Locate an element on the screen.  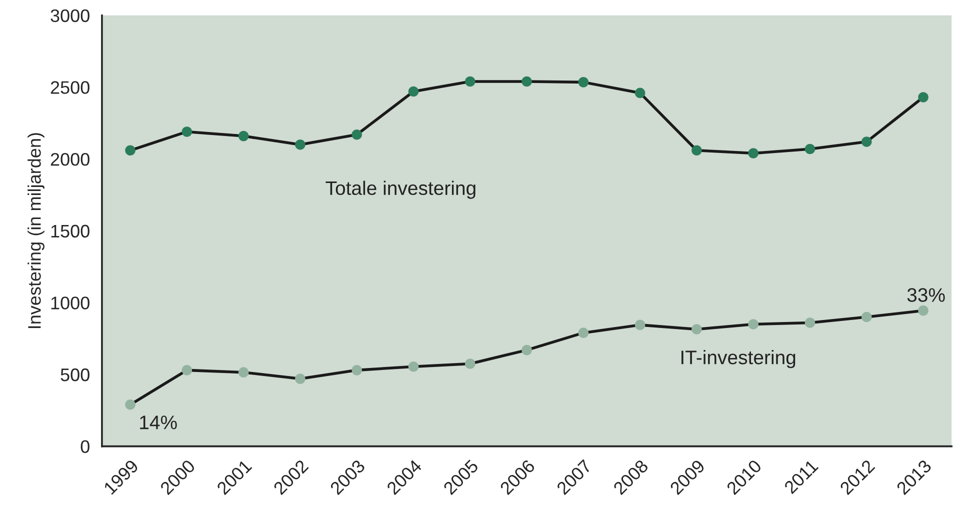
y-tick-label: 500 is located at coordinates (75, 375).